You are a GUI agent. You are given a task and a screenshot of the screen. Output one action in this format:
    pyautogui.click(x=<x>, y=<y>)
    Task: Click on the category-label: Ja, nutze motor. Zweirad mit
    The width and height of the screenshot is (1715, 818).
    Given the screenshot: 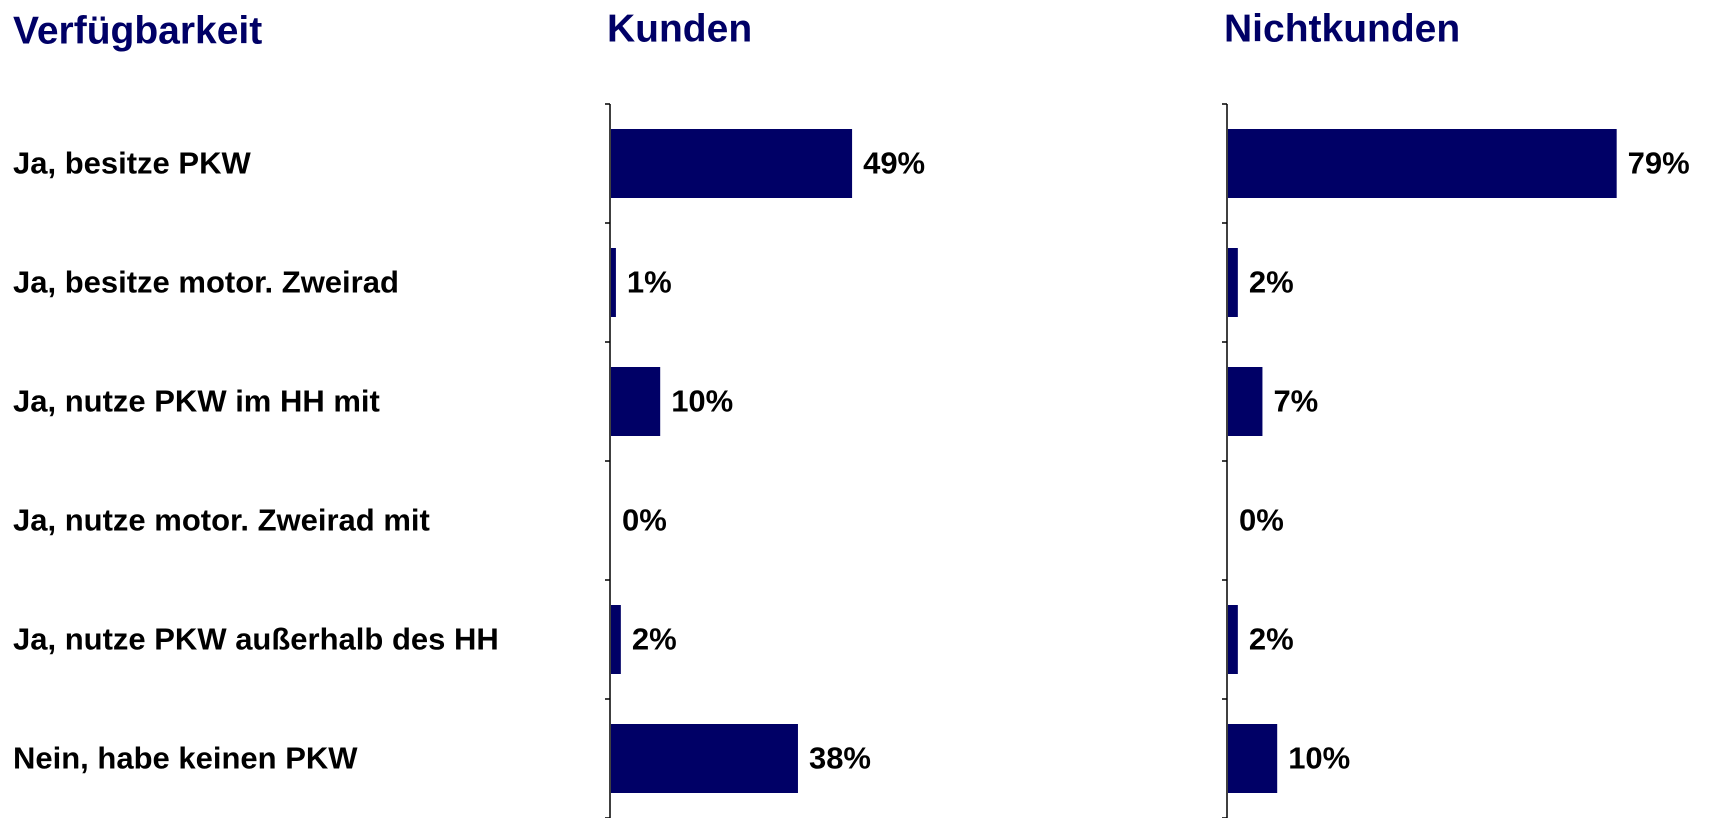 What is the action you would take?
    pyautogui.click(x=221, y=520)
    